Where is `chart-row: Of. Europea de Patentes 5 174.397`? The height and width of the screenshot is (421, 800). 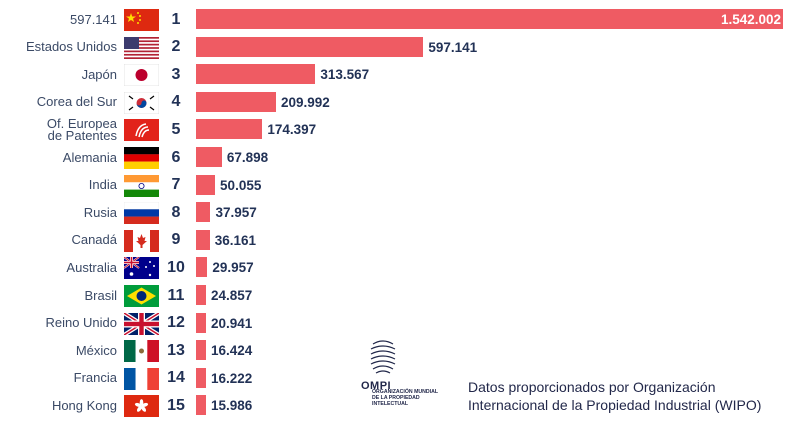 chart-row: Of. Europea de Patentes 5 174.397 is located at coordinates (400, 129).